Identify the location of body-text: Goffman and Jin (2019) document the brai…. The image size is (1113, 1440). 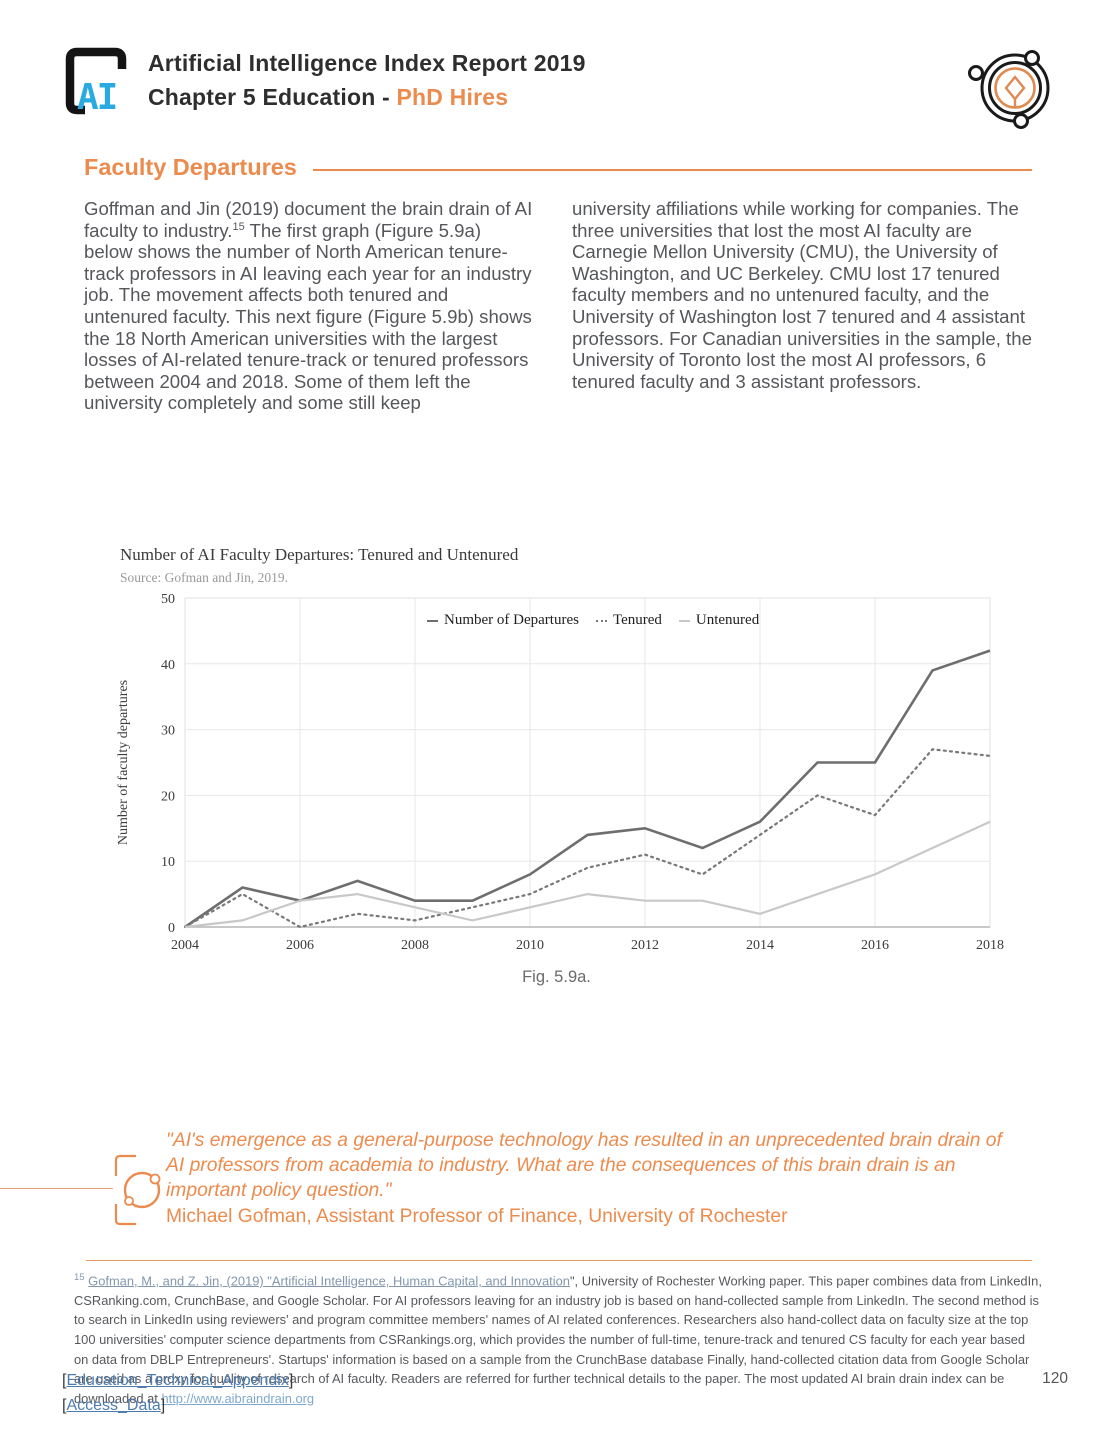
(308, 219).